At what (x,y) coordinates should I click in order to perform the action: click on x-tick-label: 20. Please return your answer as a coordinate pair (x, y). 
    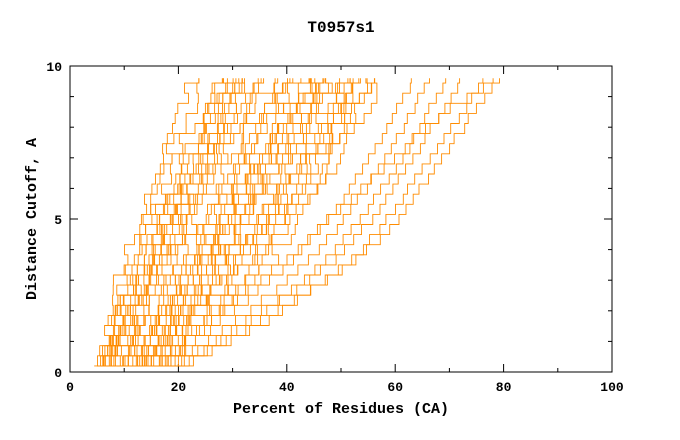
    Looking at the image, I should click on (179, 387).